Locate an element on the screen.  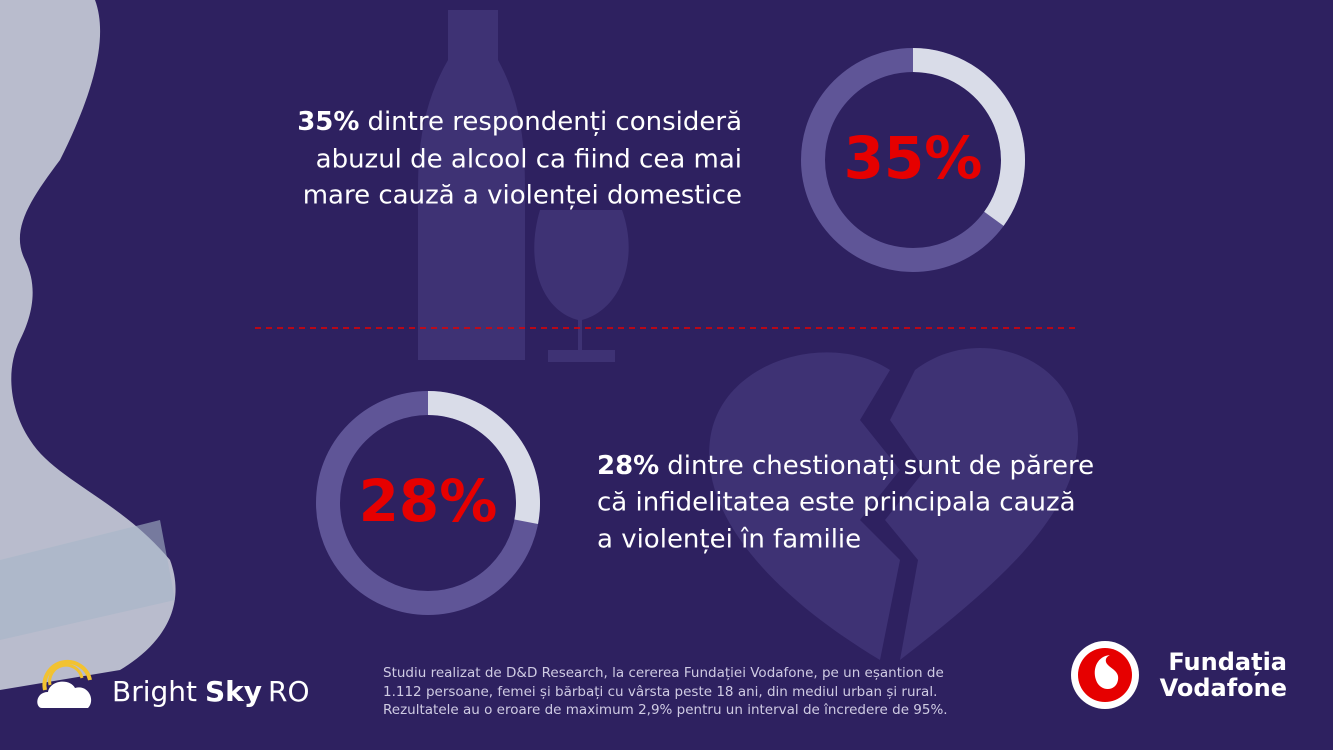
glass-icon is located at coordinates (581, 286).